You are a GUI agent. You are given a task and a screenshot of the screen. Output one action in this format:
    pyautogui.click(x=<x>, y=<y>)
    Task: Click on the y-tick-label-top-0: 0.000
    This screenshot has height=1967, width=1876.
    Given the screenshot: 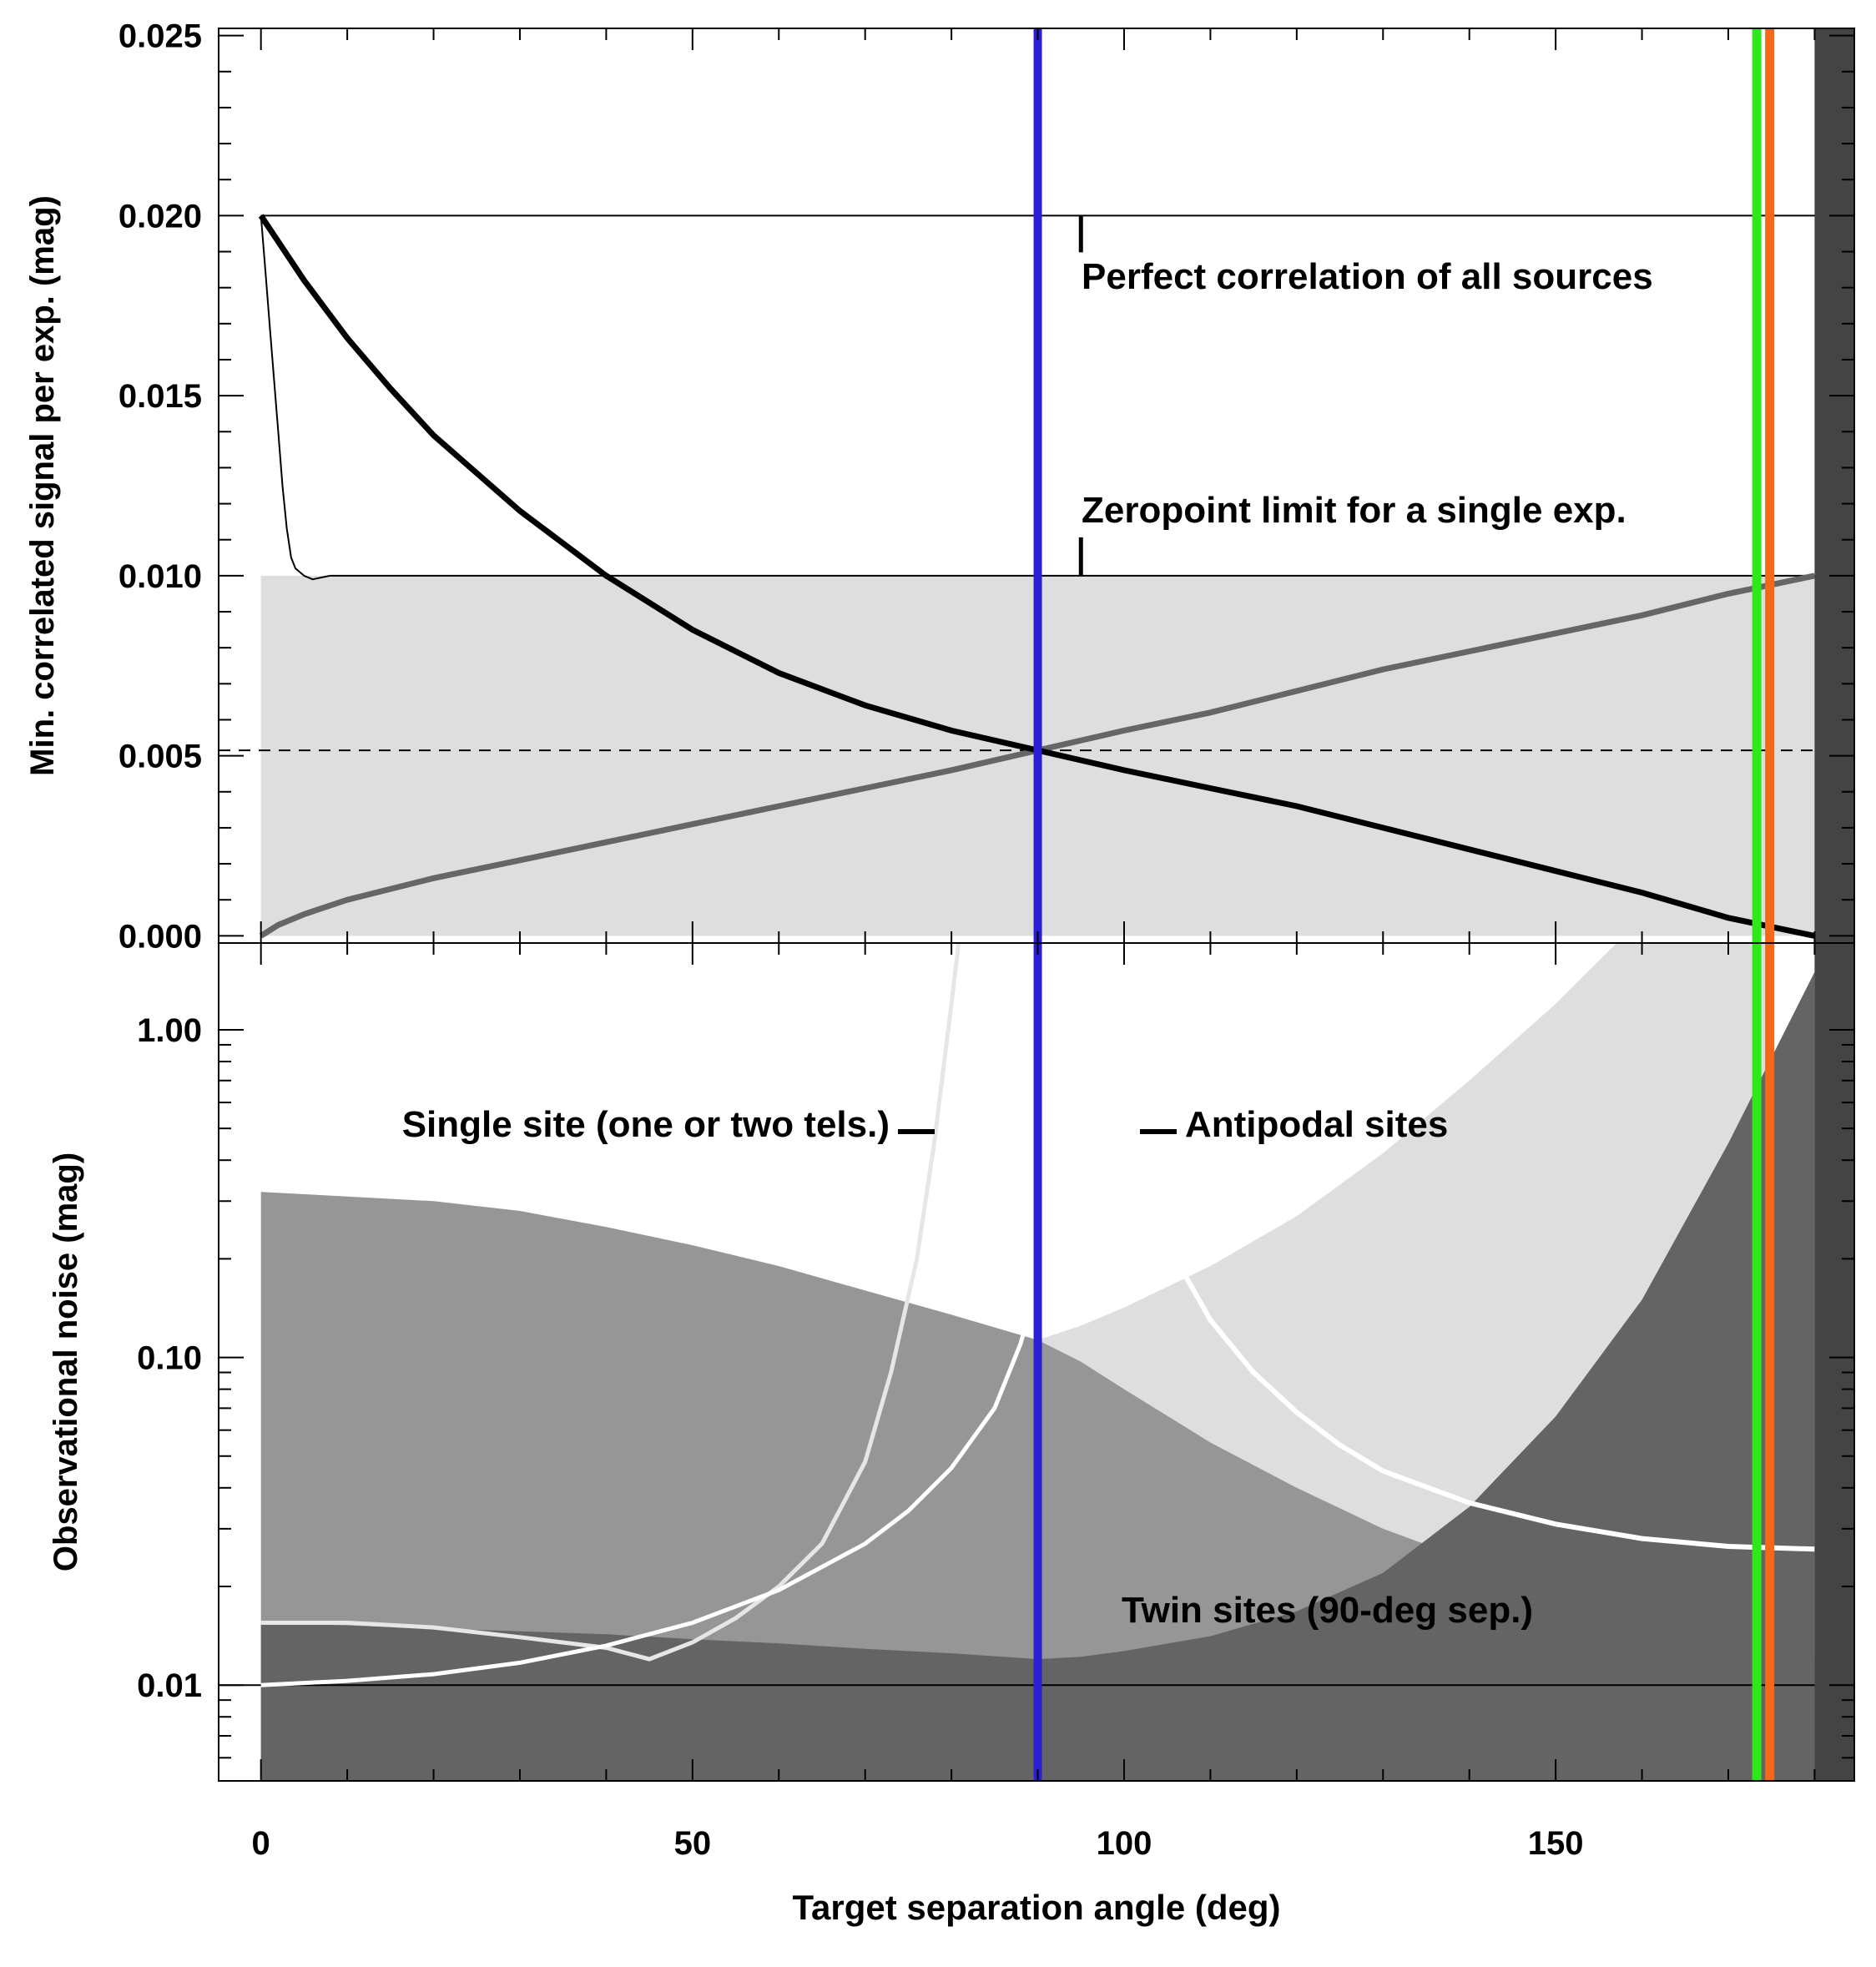 What is the action you would take?
    pyautogui.click(x=160, y=936)
    